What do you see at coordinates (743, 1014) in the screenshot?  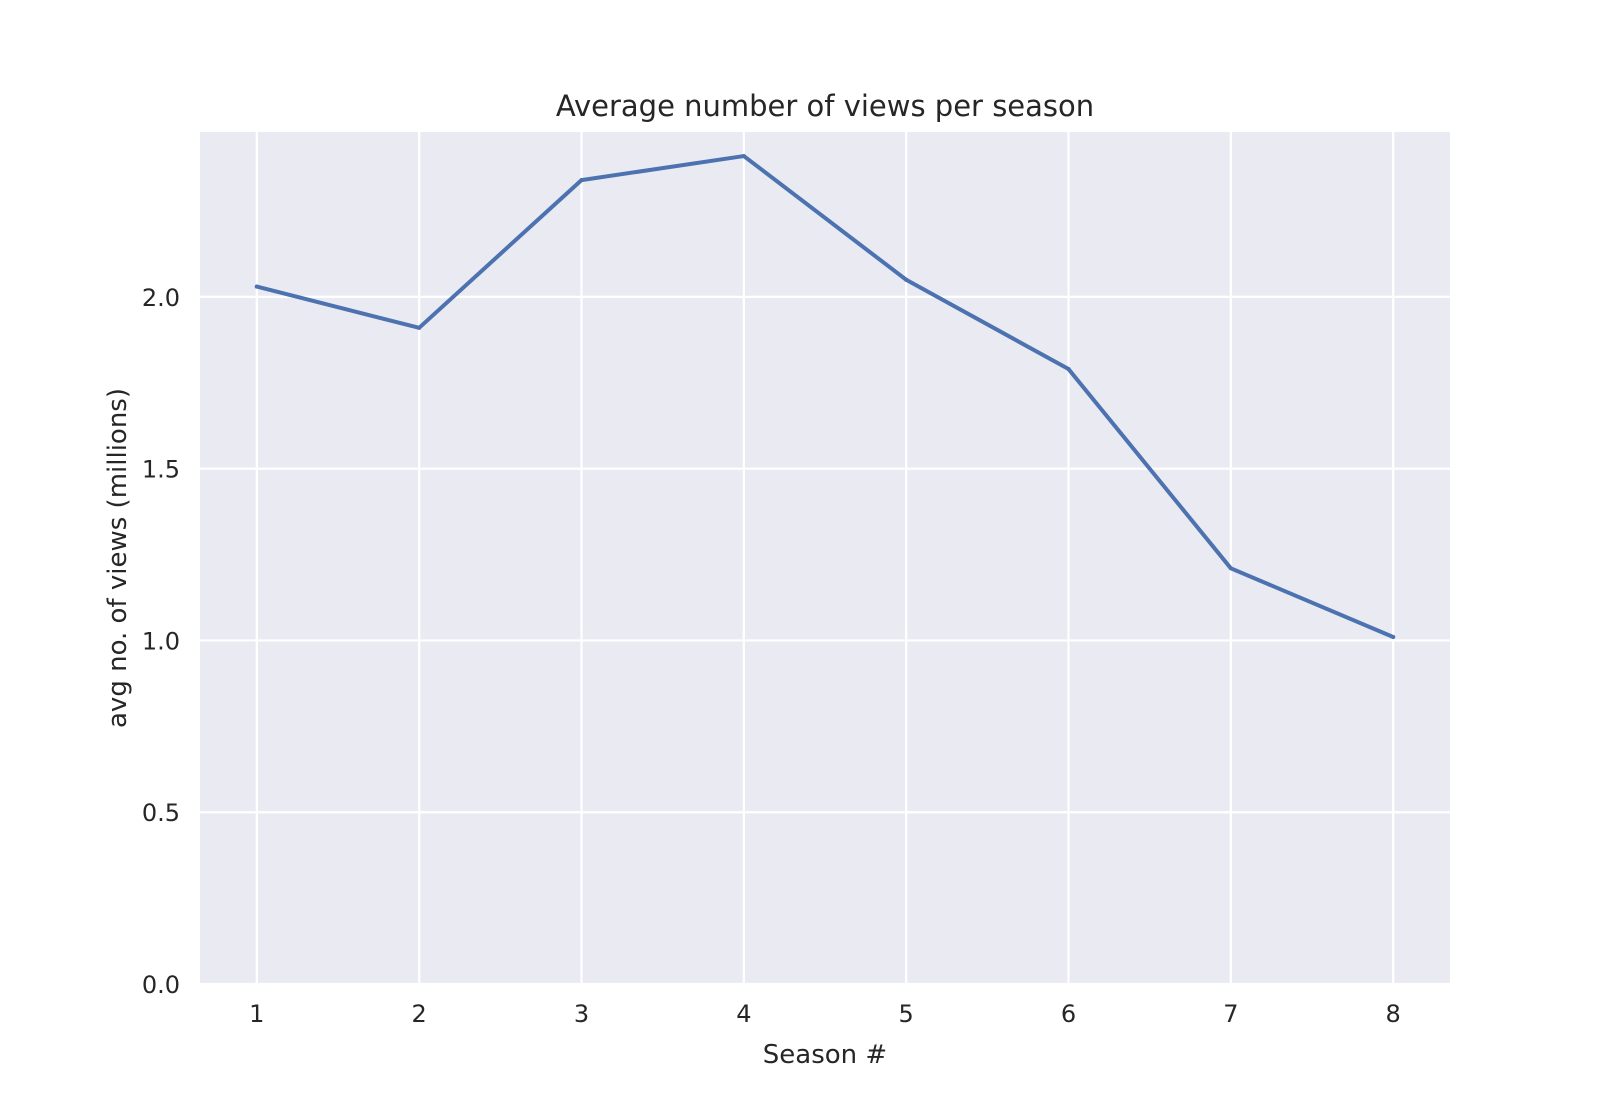 I see `x-tick-label: 4` at bounding box center [743, 1014].